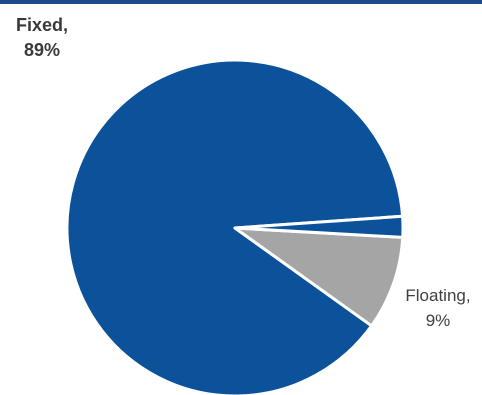 The height and width of the screenshot is (395, 482). I want to click on data-label-floating-value: 9%, so click(438, 320).